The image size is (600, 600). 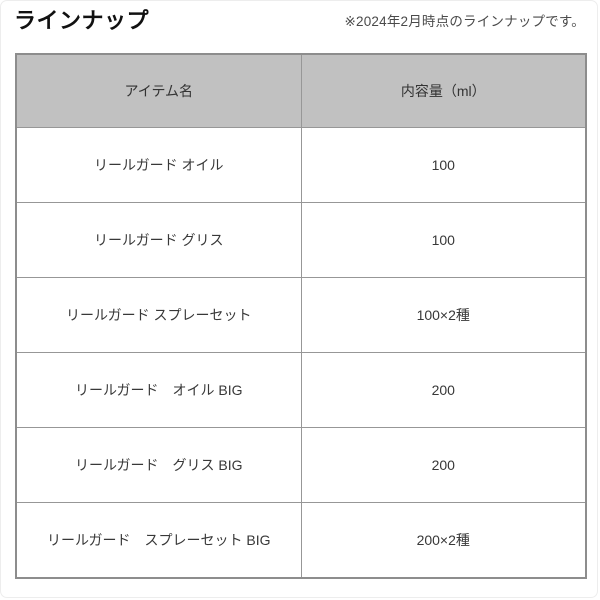 I want to click on table-row: リールガード オイル BIG 200, so click(x=301, y=390).